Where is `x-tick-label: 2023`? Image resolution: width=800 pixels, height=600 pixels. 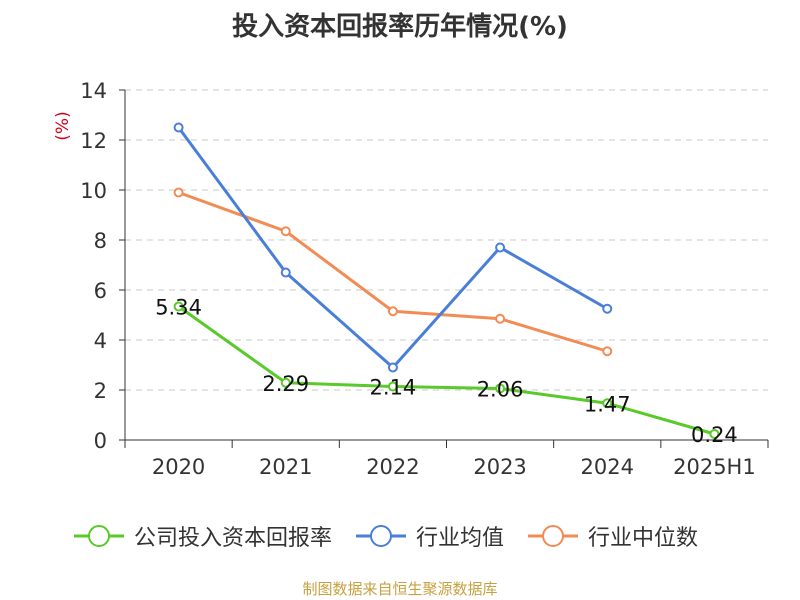
x-tick-label: 2023 is located at coordinates (499, 467).